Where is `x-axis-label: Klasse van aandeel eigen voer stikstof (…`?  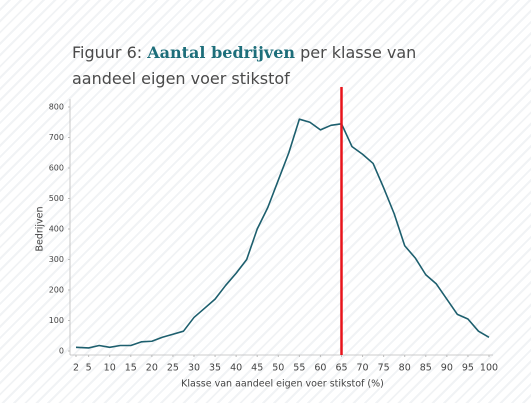
x-axis-label: Klasse van aandeel eigen voer stikstof (… is located at coordinates (282, 384).